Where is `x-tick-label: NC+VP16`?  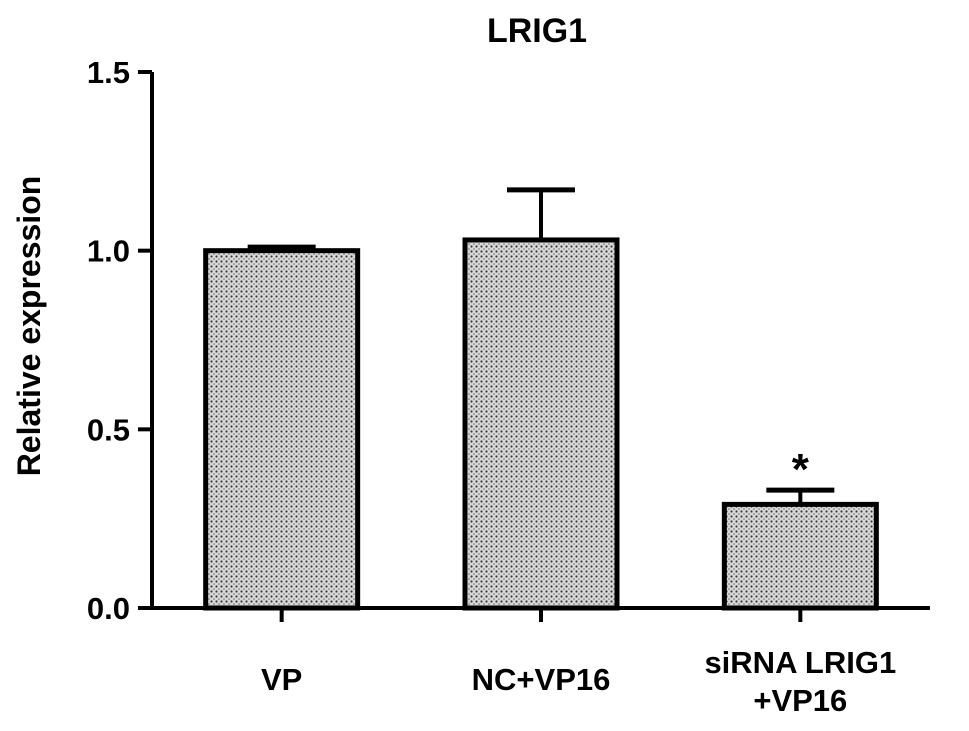 x-tick-label: NC+VP16 is located at coordinates (541, 679).